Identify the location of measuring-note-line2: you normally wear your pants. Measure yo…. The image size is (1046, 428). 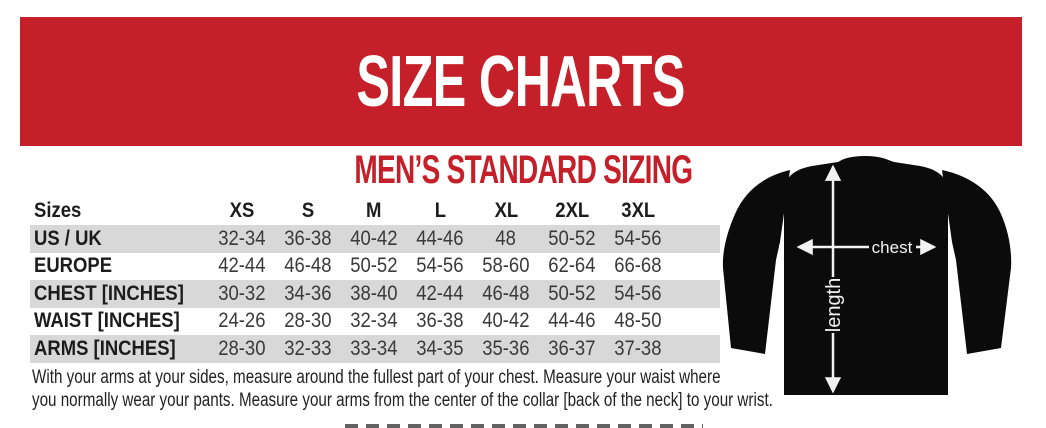
(402, 400).